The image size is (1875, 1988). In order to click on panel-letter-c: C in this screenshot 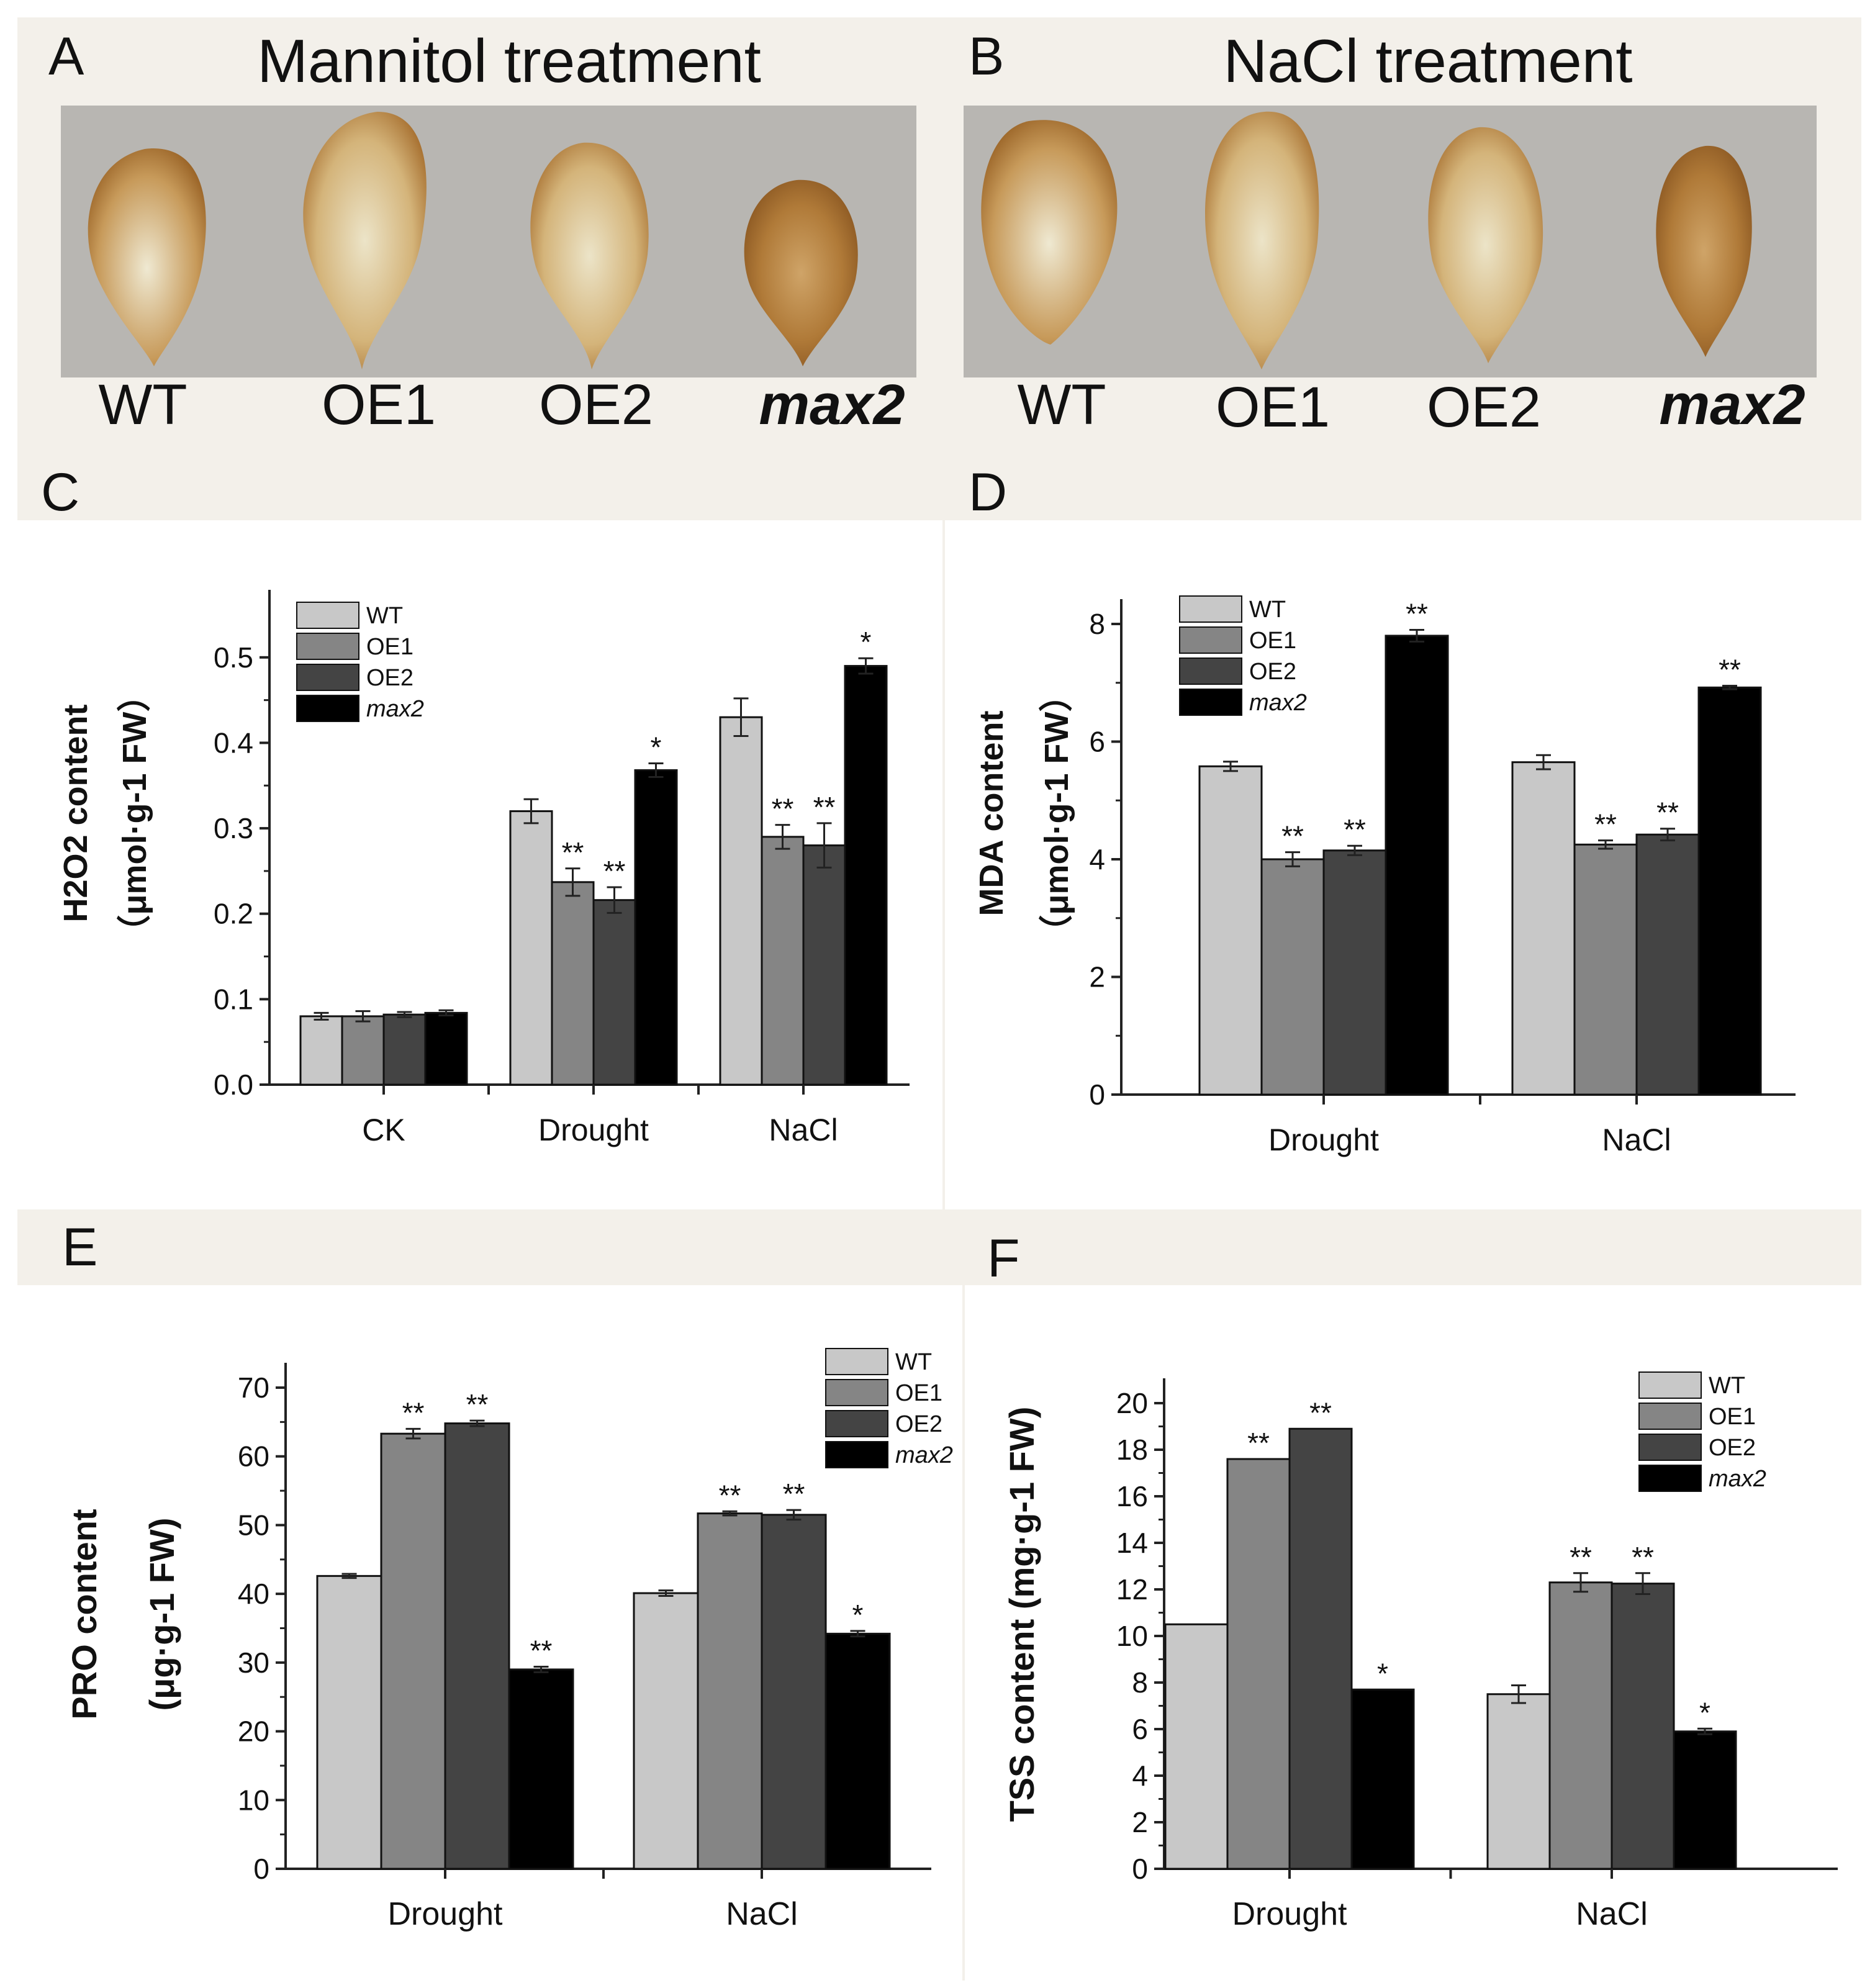, I will do `click(60, 492)`.